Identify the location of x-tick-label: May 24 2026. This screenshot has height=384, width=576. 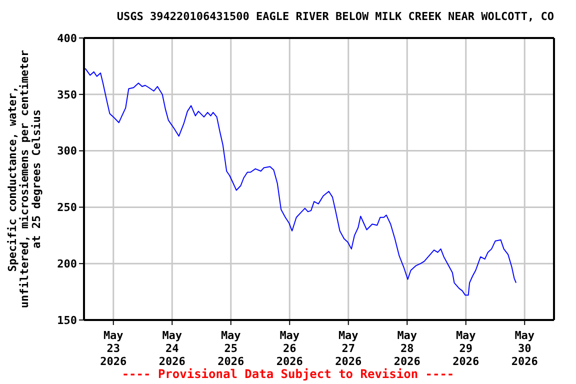
(172, 348).